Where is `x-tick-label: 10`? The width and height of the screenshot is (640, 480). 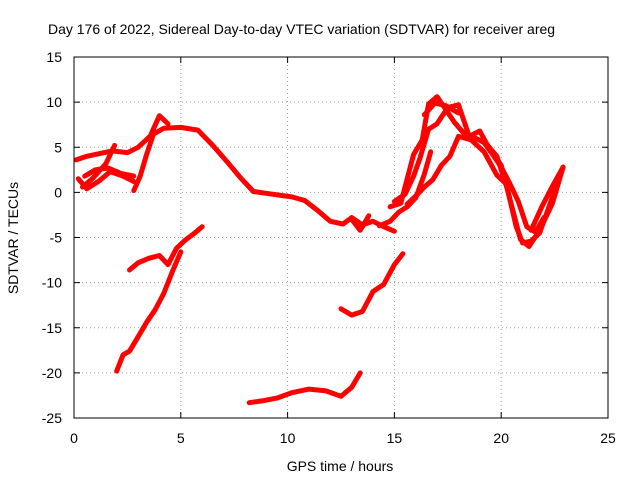
x-tick-label: 10 is located at coordinates (288, 438).